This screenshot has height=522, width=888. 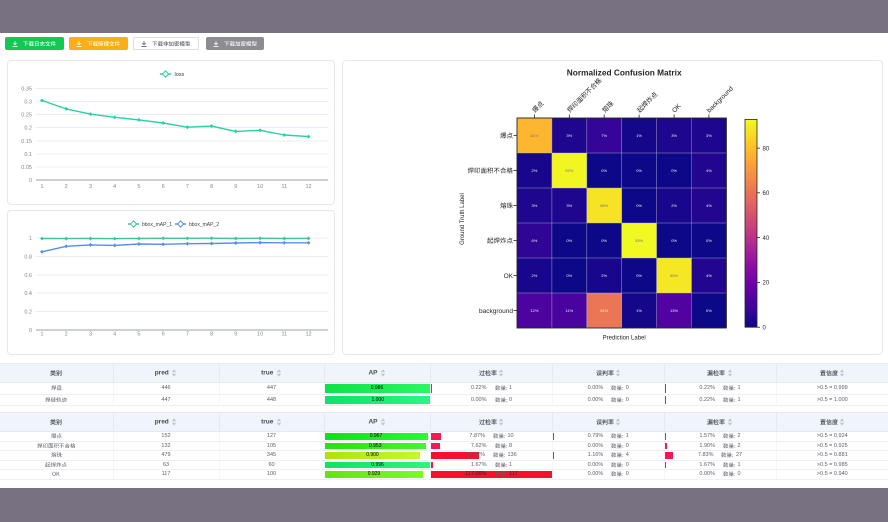 I want to click on svg-text: 88%, so click(x=604, y=205).